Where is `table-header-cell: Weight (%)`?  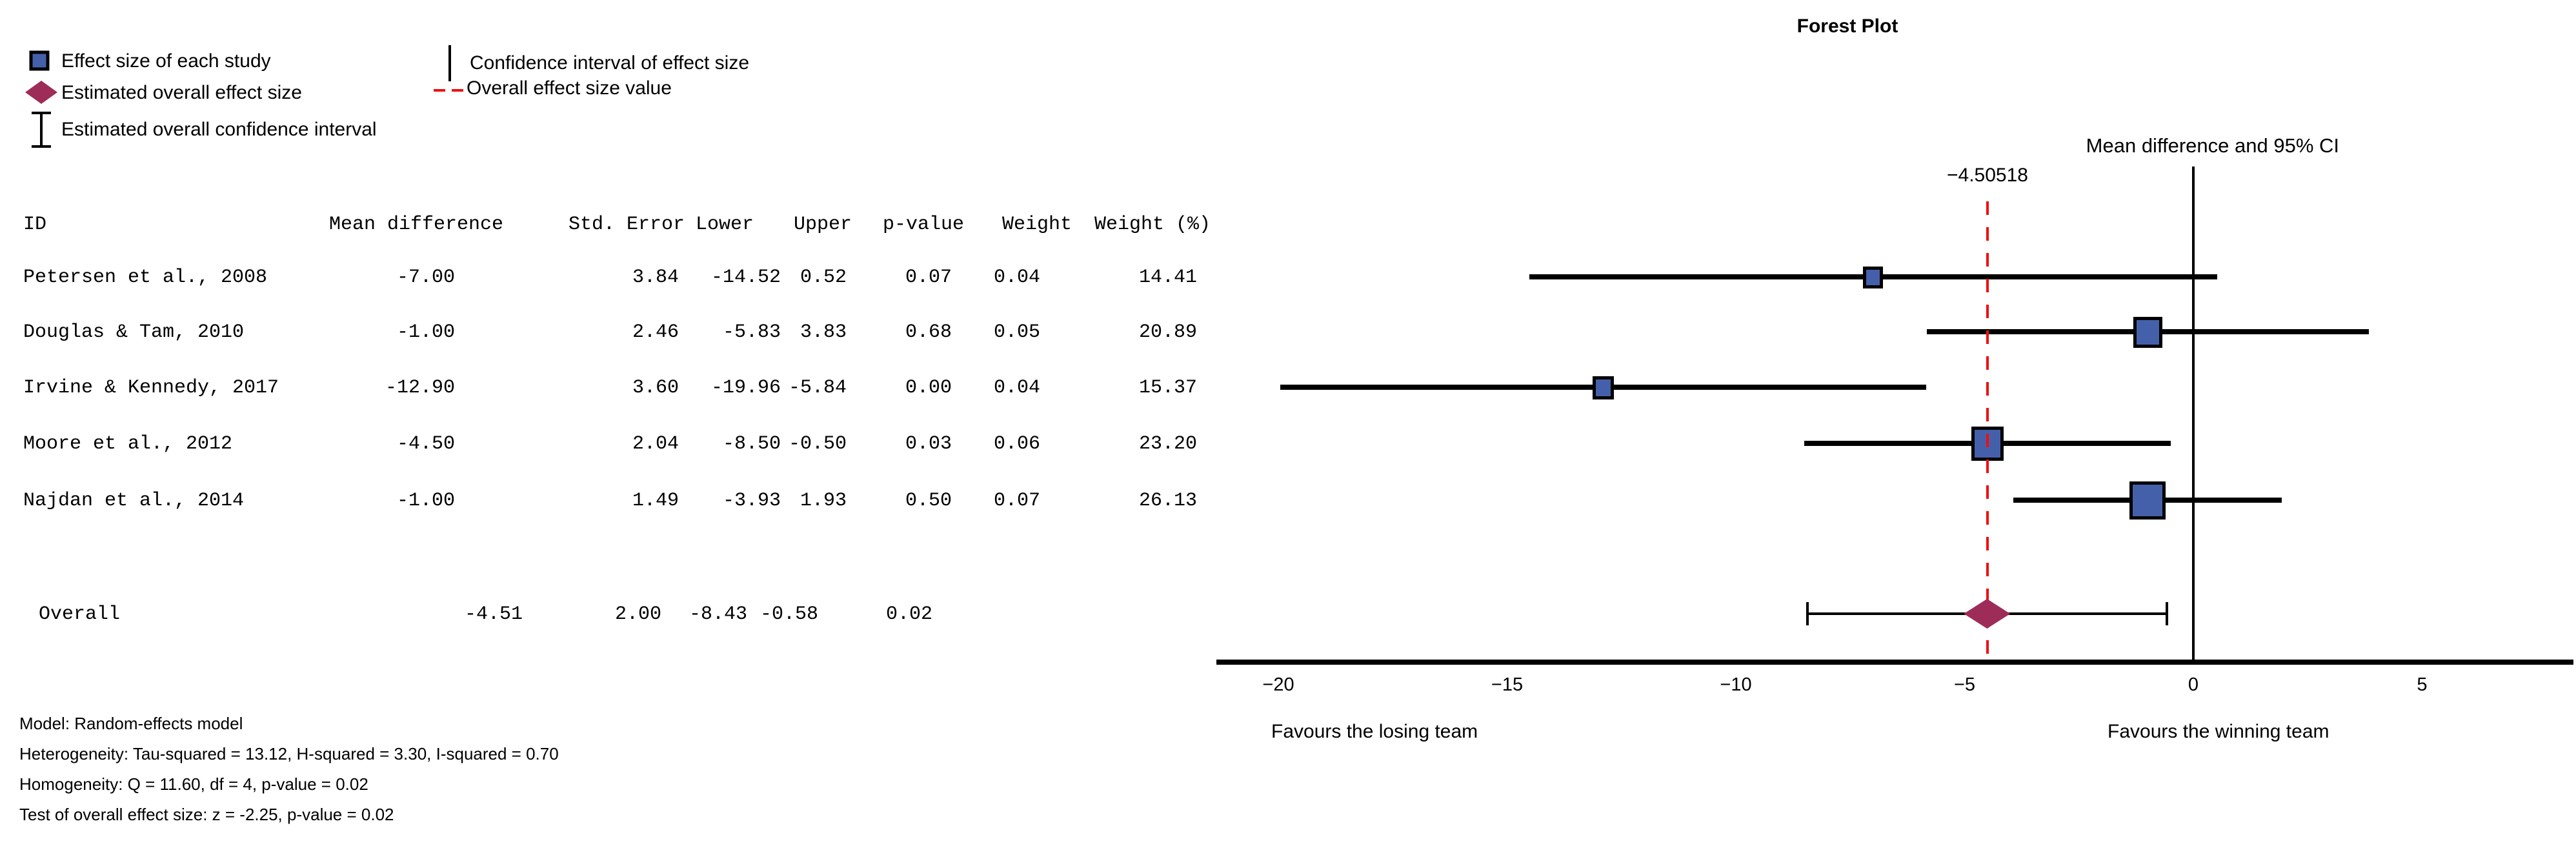 table-header-cell: Weight (%) is located at coordinates (1152, 225).